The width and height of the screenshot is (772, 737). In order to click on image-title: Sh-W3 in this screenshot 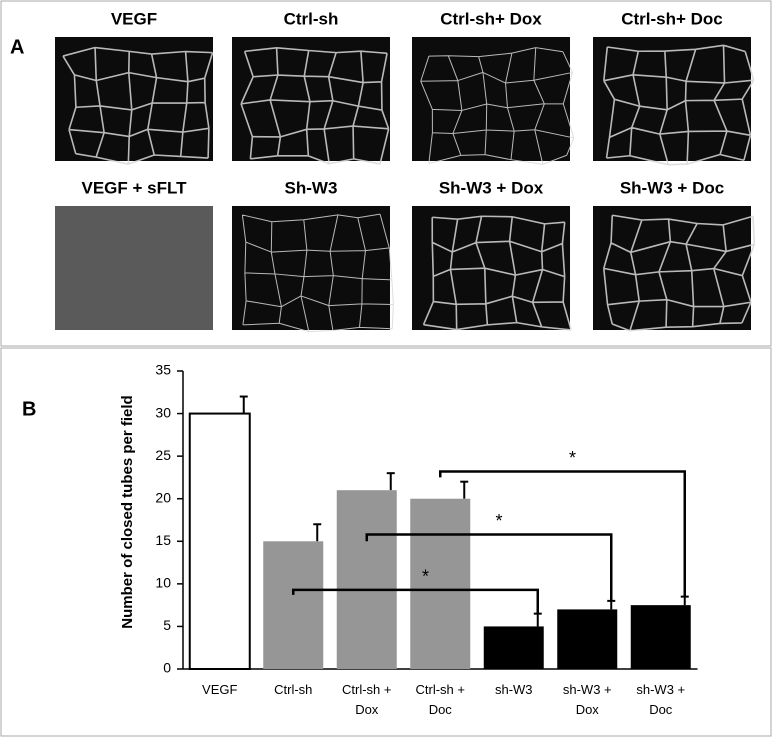, I will do `click(311, 187)`.